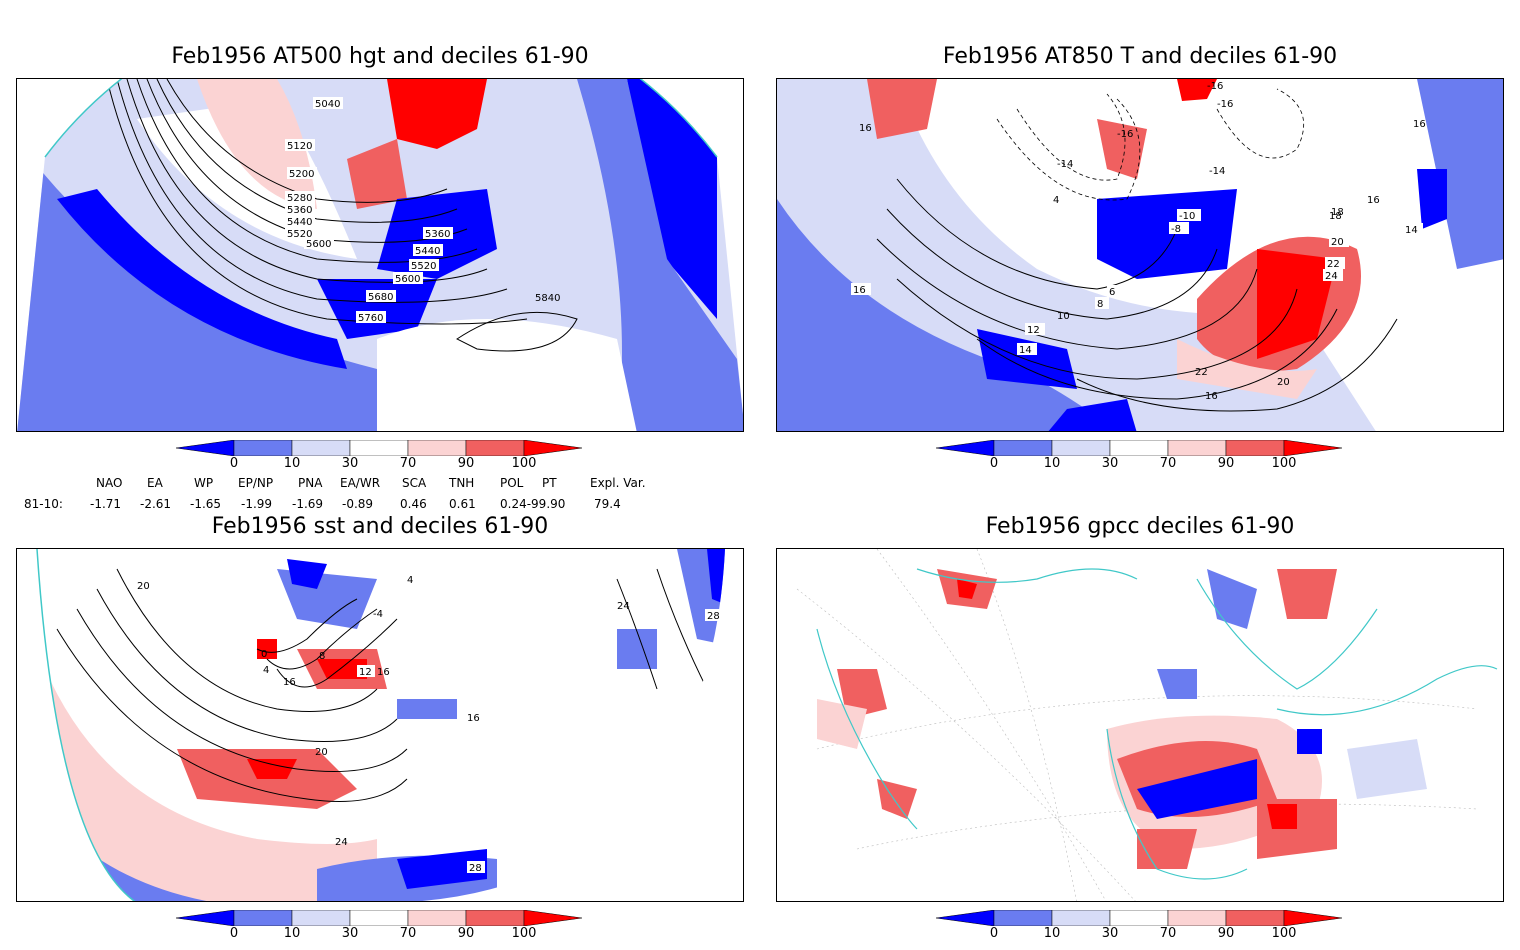  What do you see at coordinates (43, 504) in the screenshot?
I see `index-row-label: 81-10:` at bounding box center [43, 504].